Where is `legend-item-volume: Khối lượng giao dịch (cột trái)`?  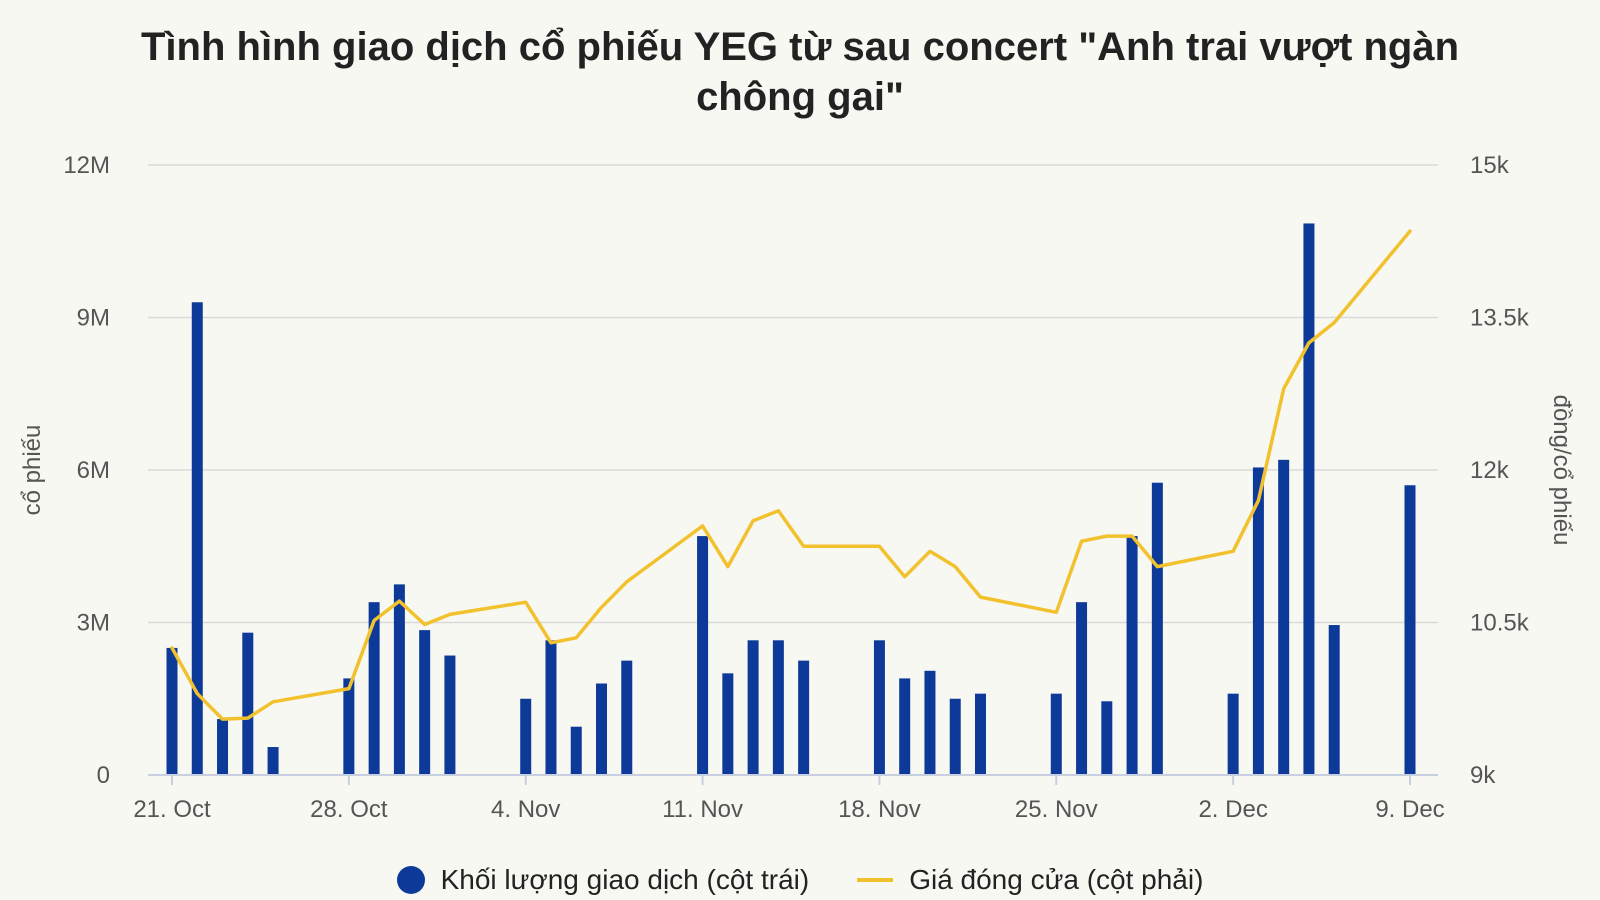
legend-item-volume: Khối lượng giao dịch (cột trái) is located at coordinates (603, 880).